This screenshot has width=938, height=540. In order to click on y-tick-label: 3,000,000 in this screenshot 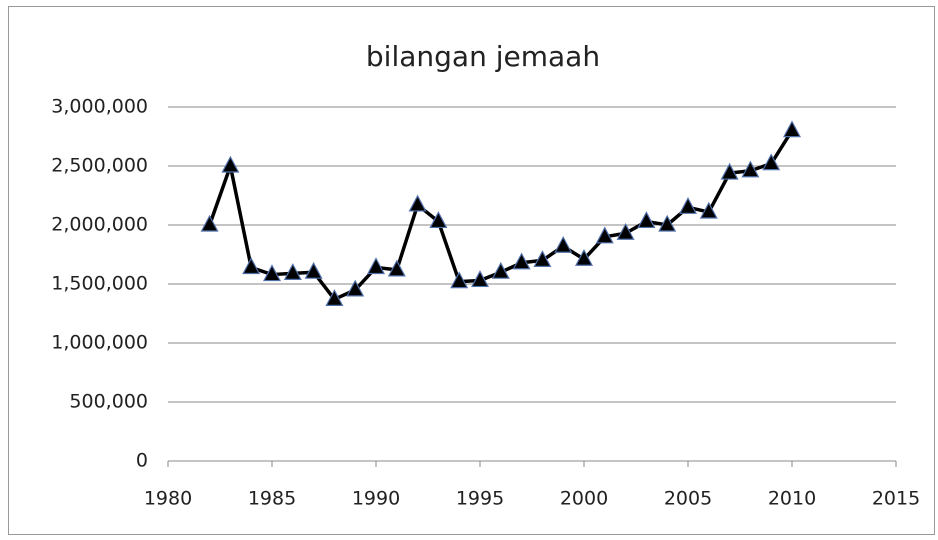, I will do `click(99, 107)`.